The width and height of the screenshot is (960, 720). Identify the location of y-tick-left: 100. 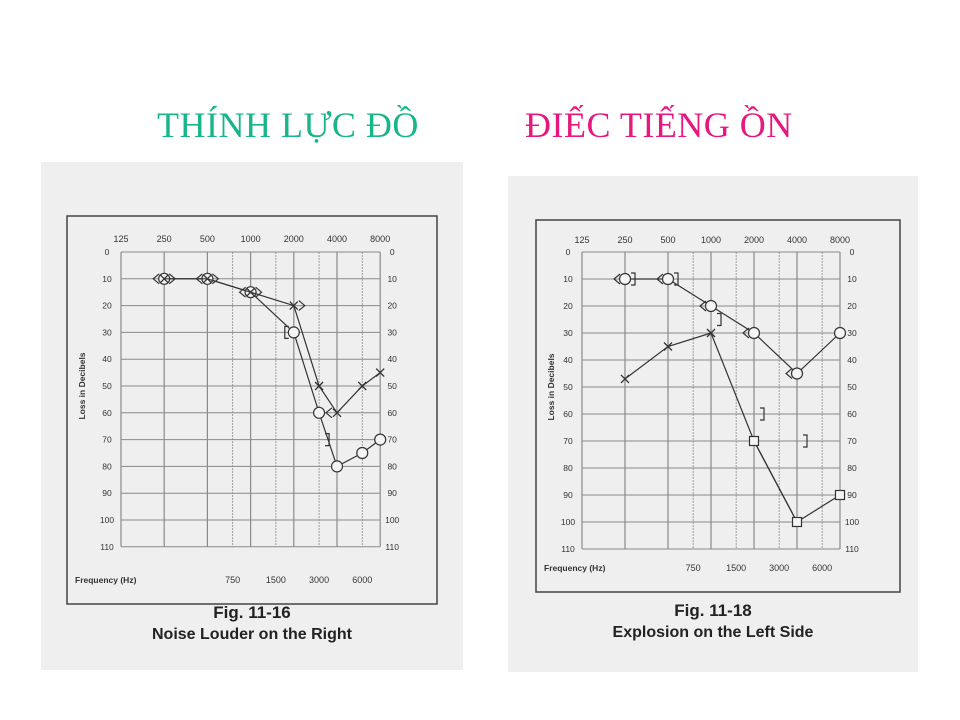
(568, 522).